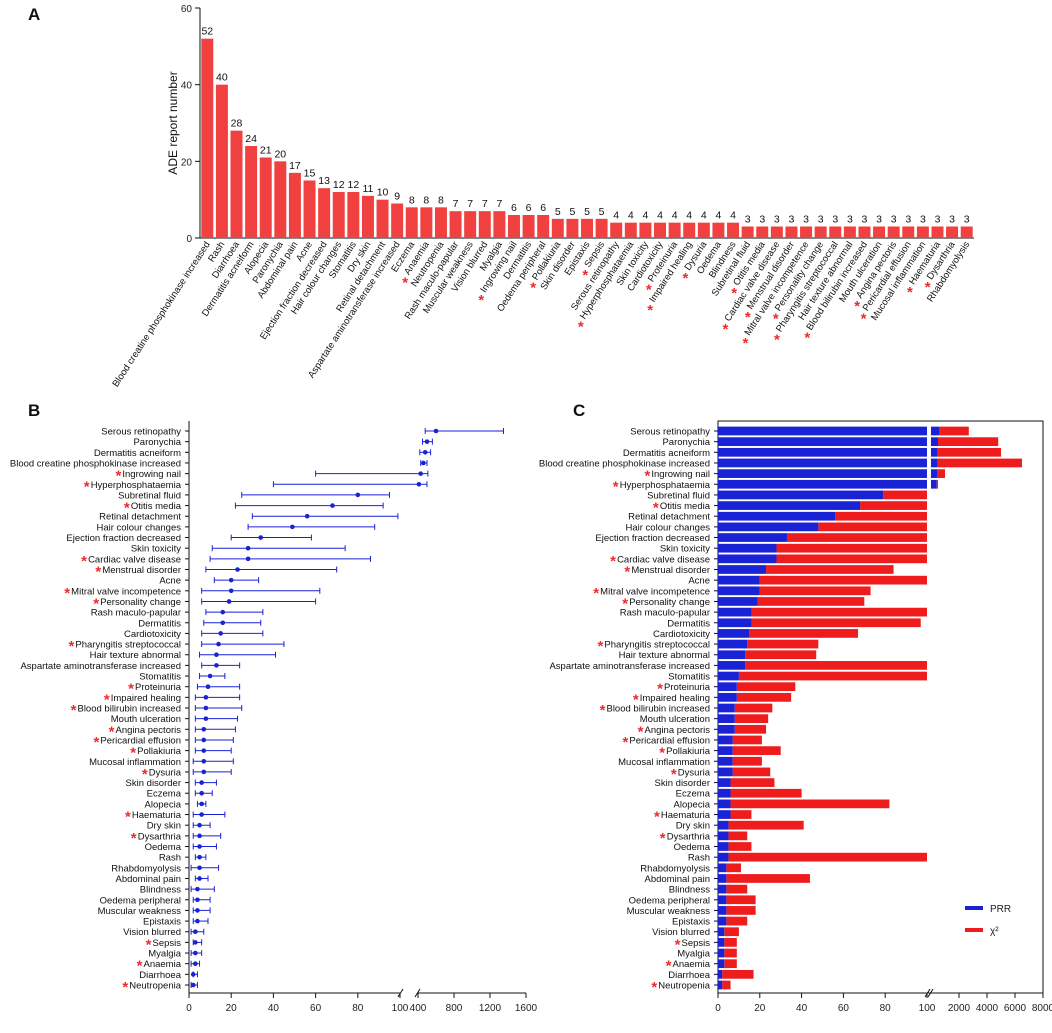 This screenshot has height=1033, width=1052. I want to click on y-tick-label-proteinuria: Proteinuria, so click(687, 687).